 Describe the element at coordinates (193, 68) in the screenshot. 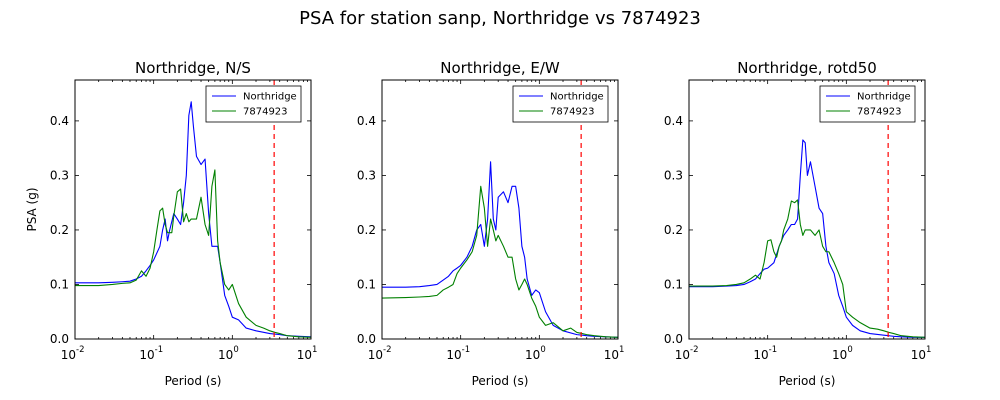

I see `panel-title: Northridge, N/S` at that location.